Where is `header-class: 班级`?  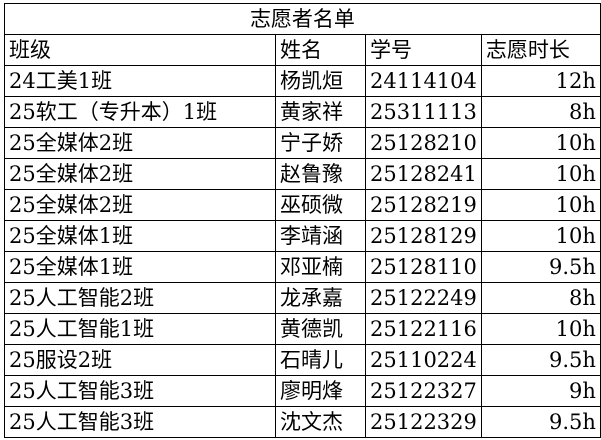
header-class: 班级 is located at coordinates (140, 50).